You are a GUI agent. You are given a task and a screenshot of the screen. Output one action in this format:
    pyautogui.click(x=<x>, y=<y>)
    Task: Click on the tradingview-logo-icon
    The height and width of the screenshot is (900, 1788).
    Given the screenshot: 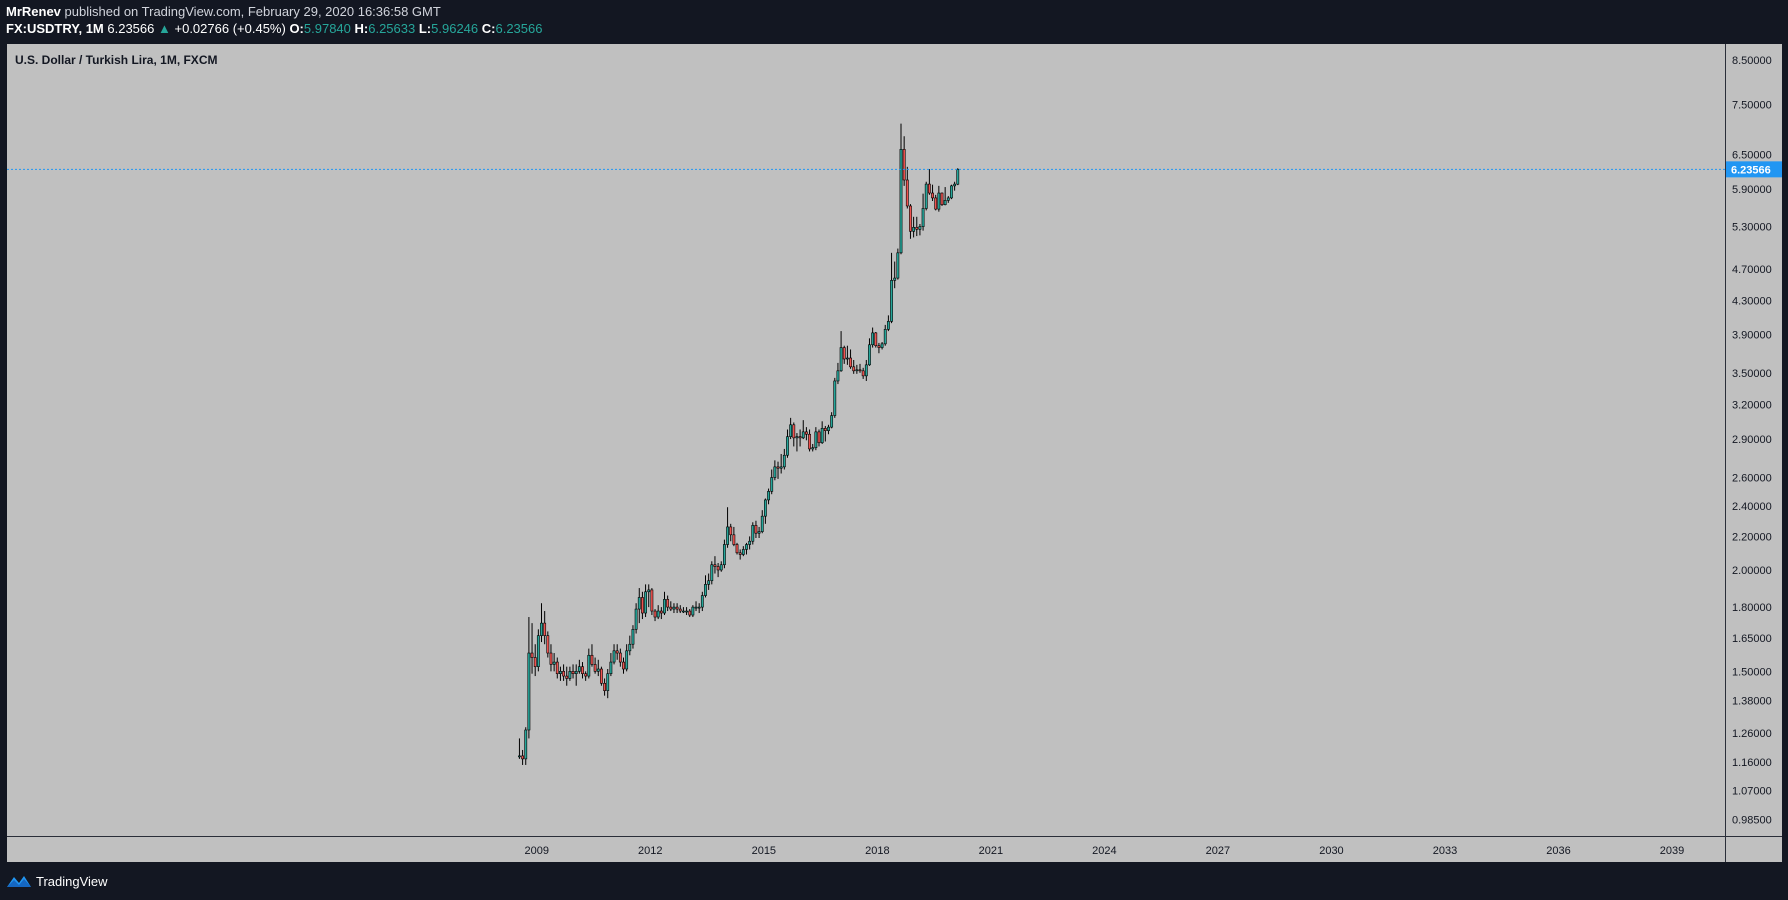 What is the action you would take?
    pyautogui.click(x=19, y=881)
    